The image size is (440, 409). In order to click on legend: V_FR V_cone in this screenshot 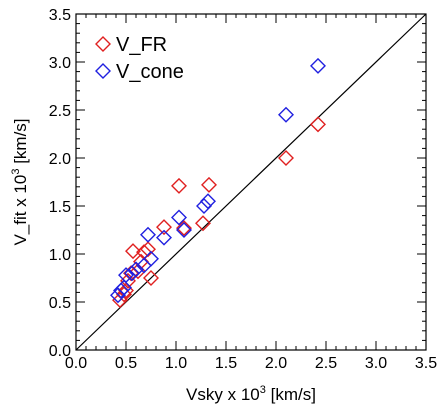, I will do `click(139, 58)`.